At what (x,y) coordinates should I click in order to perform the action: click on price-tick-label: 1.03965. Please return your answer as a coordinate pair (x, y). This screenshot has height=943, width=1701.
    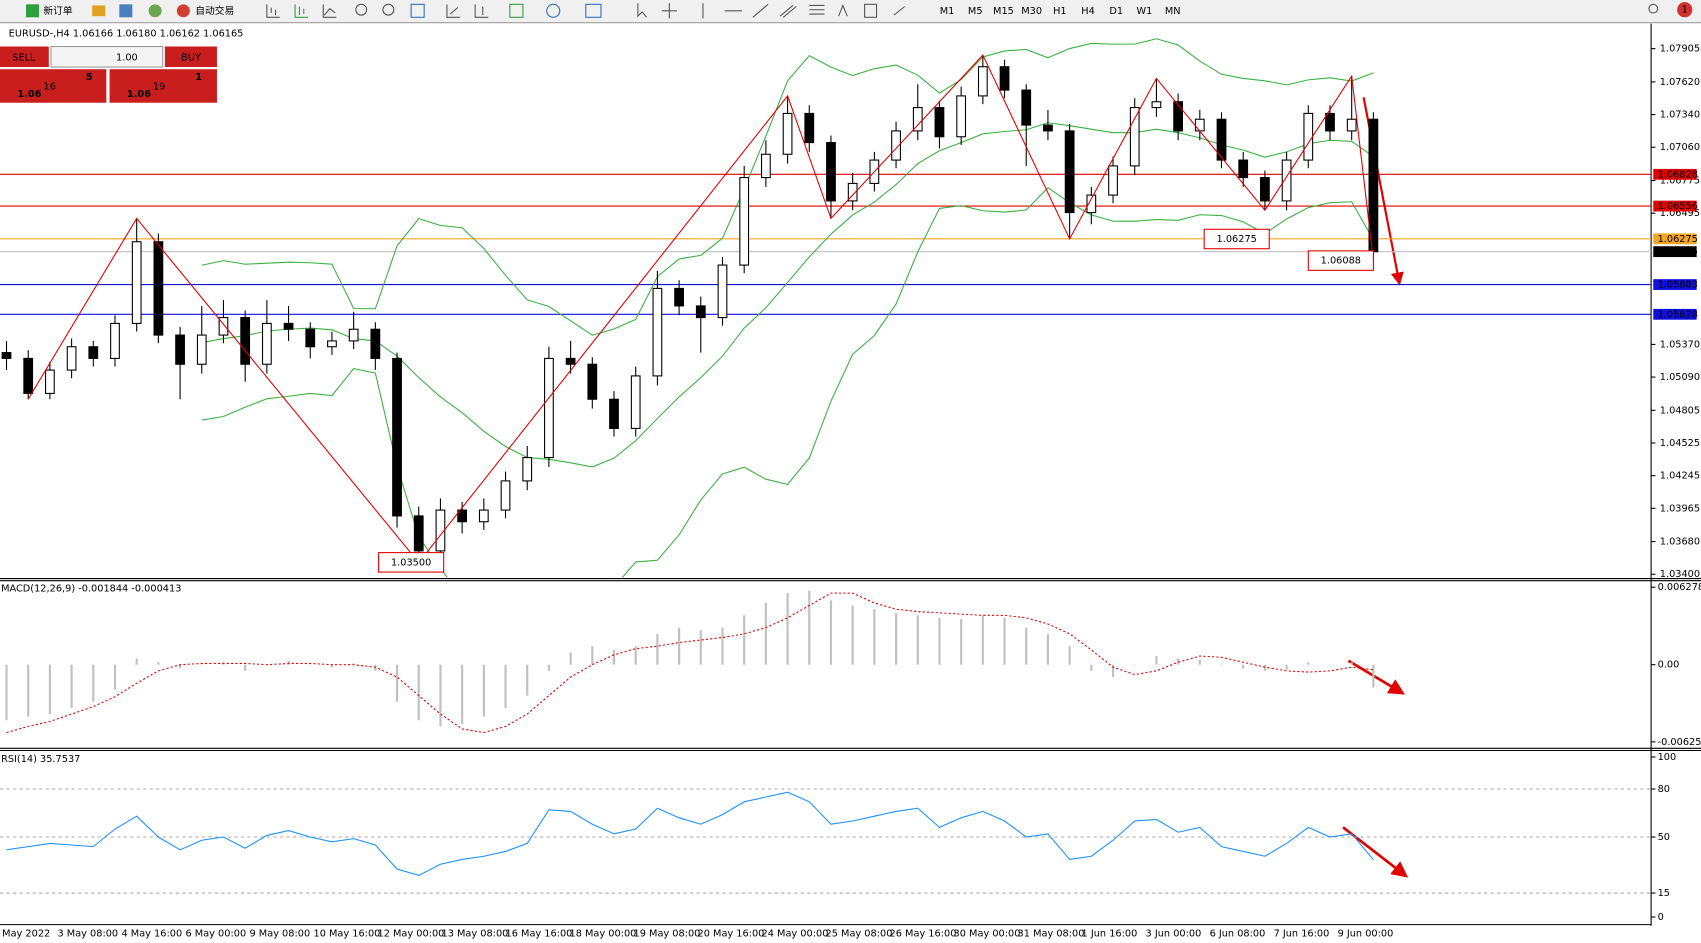
    Looking at the image, I should click on (1680, 508).